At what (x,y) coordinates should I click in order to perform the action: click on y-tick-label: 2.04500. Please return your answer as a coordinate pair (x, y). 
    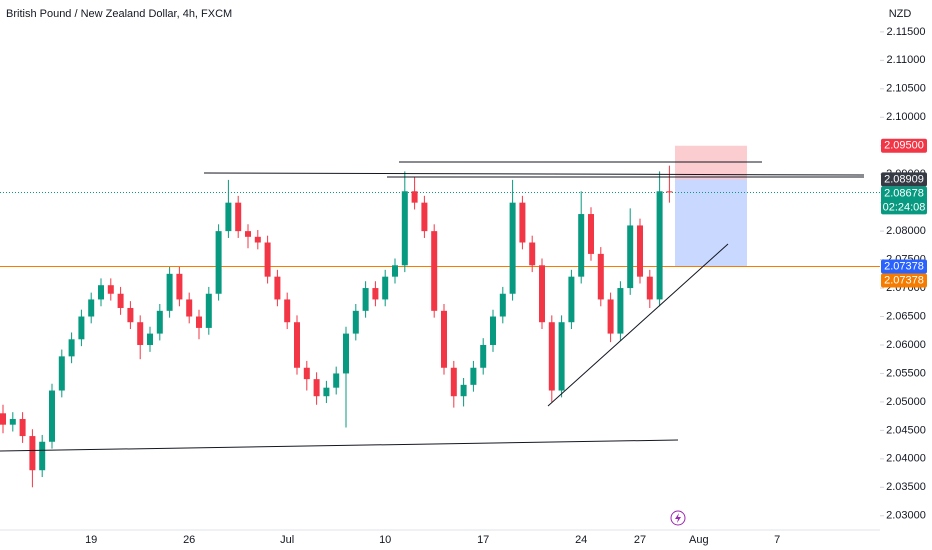
    Looking at the image, I should click on (906, 430).